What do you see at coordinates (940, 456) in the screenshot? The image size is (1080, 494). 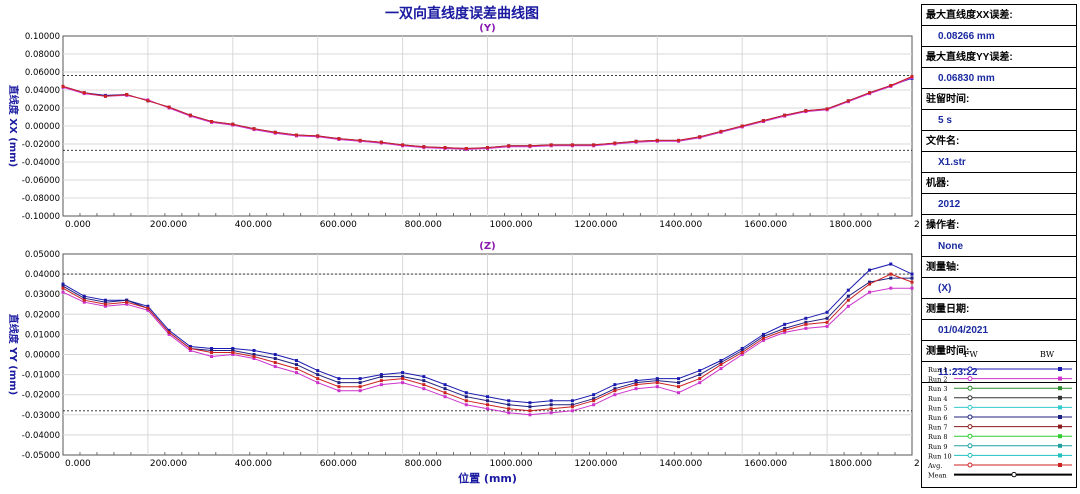 I see `legend-entry-label: Run 10` at bounding box center [940, 456].